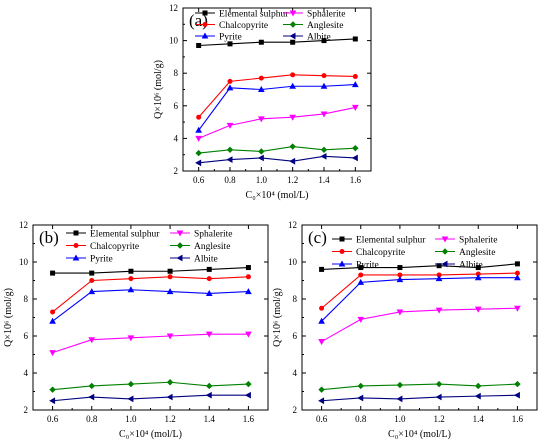  Describe the element at coordinates (277, 195) in the screenshot. I see `x-axis-title: C₀×10⁴ (mol/L)` at that location.